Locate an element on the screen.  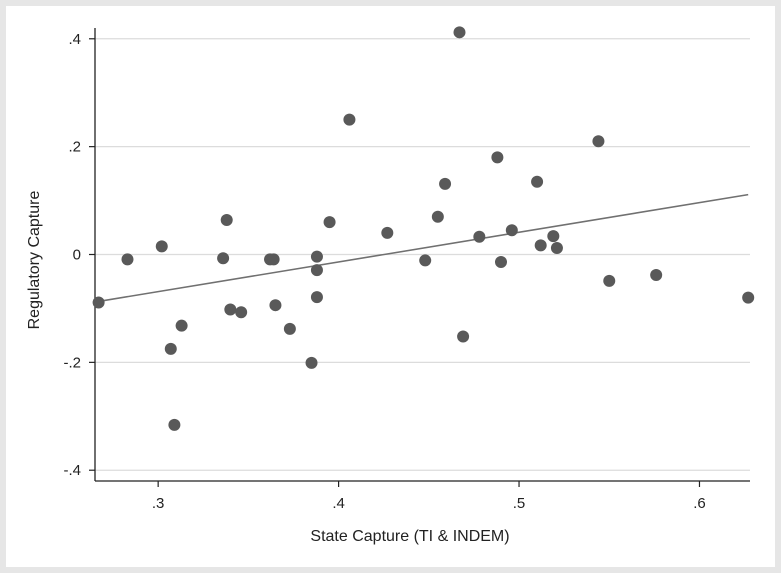
x-axis-title: State Capture (TI & INDEM) is located at coordinates (409, 536).